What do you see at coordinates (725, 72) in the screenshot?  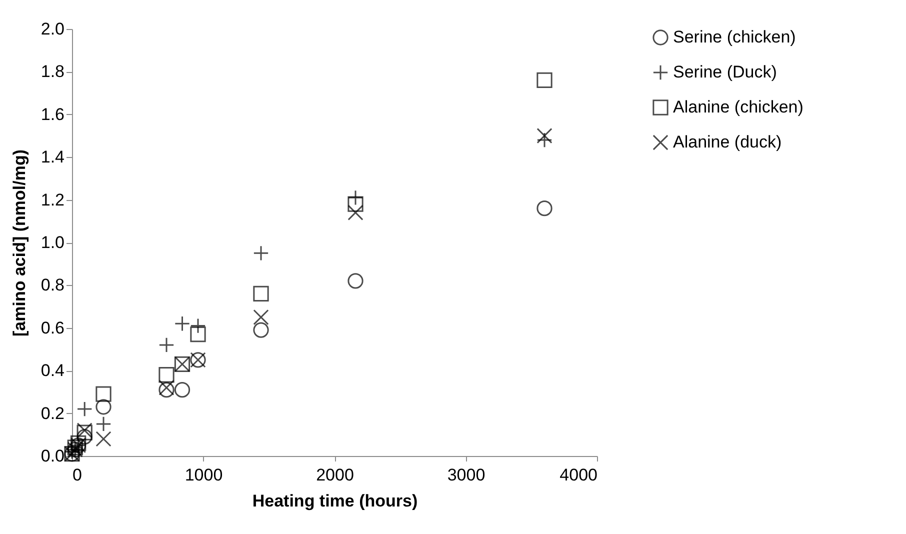 I see `legend-label: Serine (Duck)` at bounding box center [725, 72].